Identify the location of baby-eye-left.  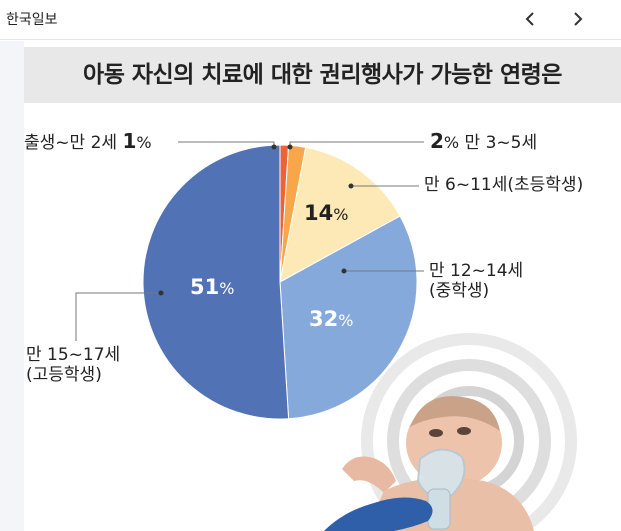
(436, 433).